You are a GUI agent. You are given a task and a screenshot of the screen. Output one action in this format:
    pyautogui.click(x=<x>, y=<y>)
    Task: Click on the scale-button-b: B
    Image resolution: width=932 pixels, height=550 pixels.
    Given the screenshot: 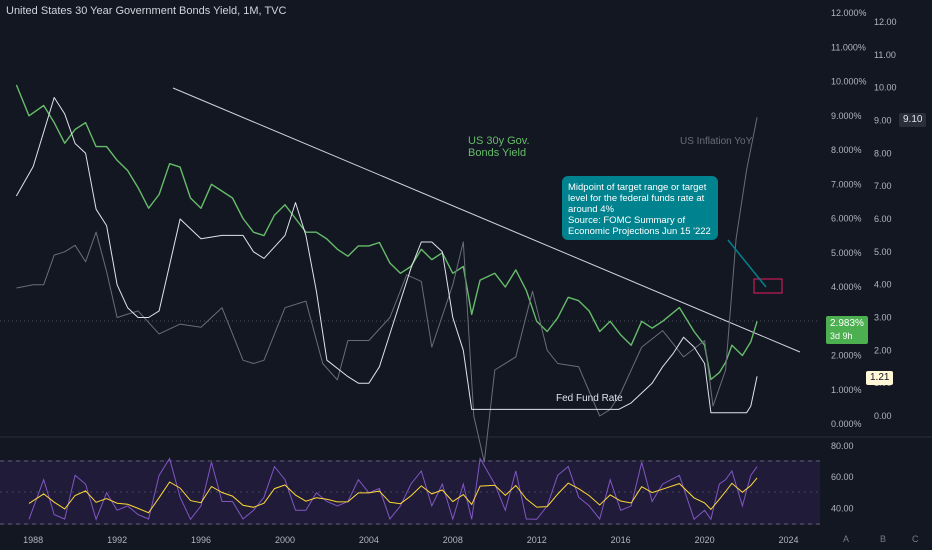 What is the action you would take?
    pyautogui.click(x=883, y=539)
    